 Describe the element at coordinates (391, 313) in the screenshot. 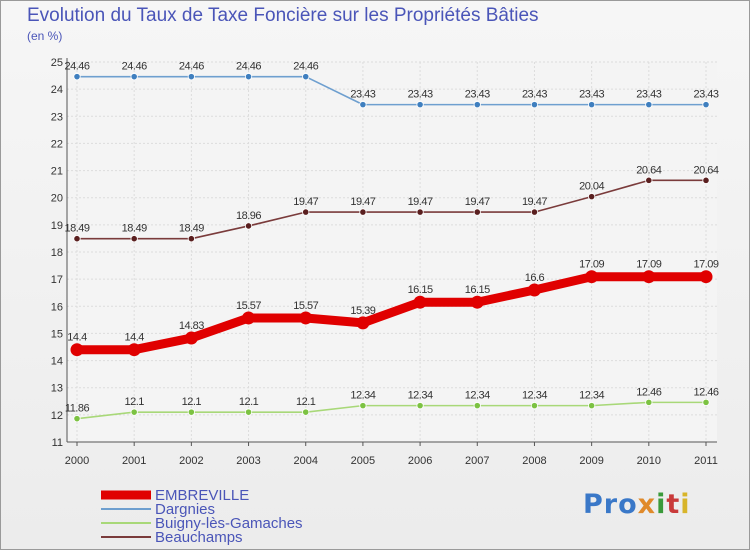

I see `series-line-embreville` at that location.